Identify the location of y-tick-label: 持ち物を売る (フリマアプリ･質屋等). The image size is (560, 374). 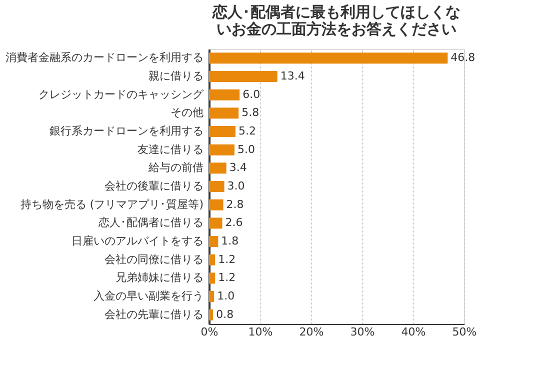
(112, 204).